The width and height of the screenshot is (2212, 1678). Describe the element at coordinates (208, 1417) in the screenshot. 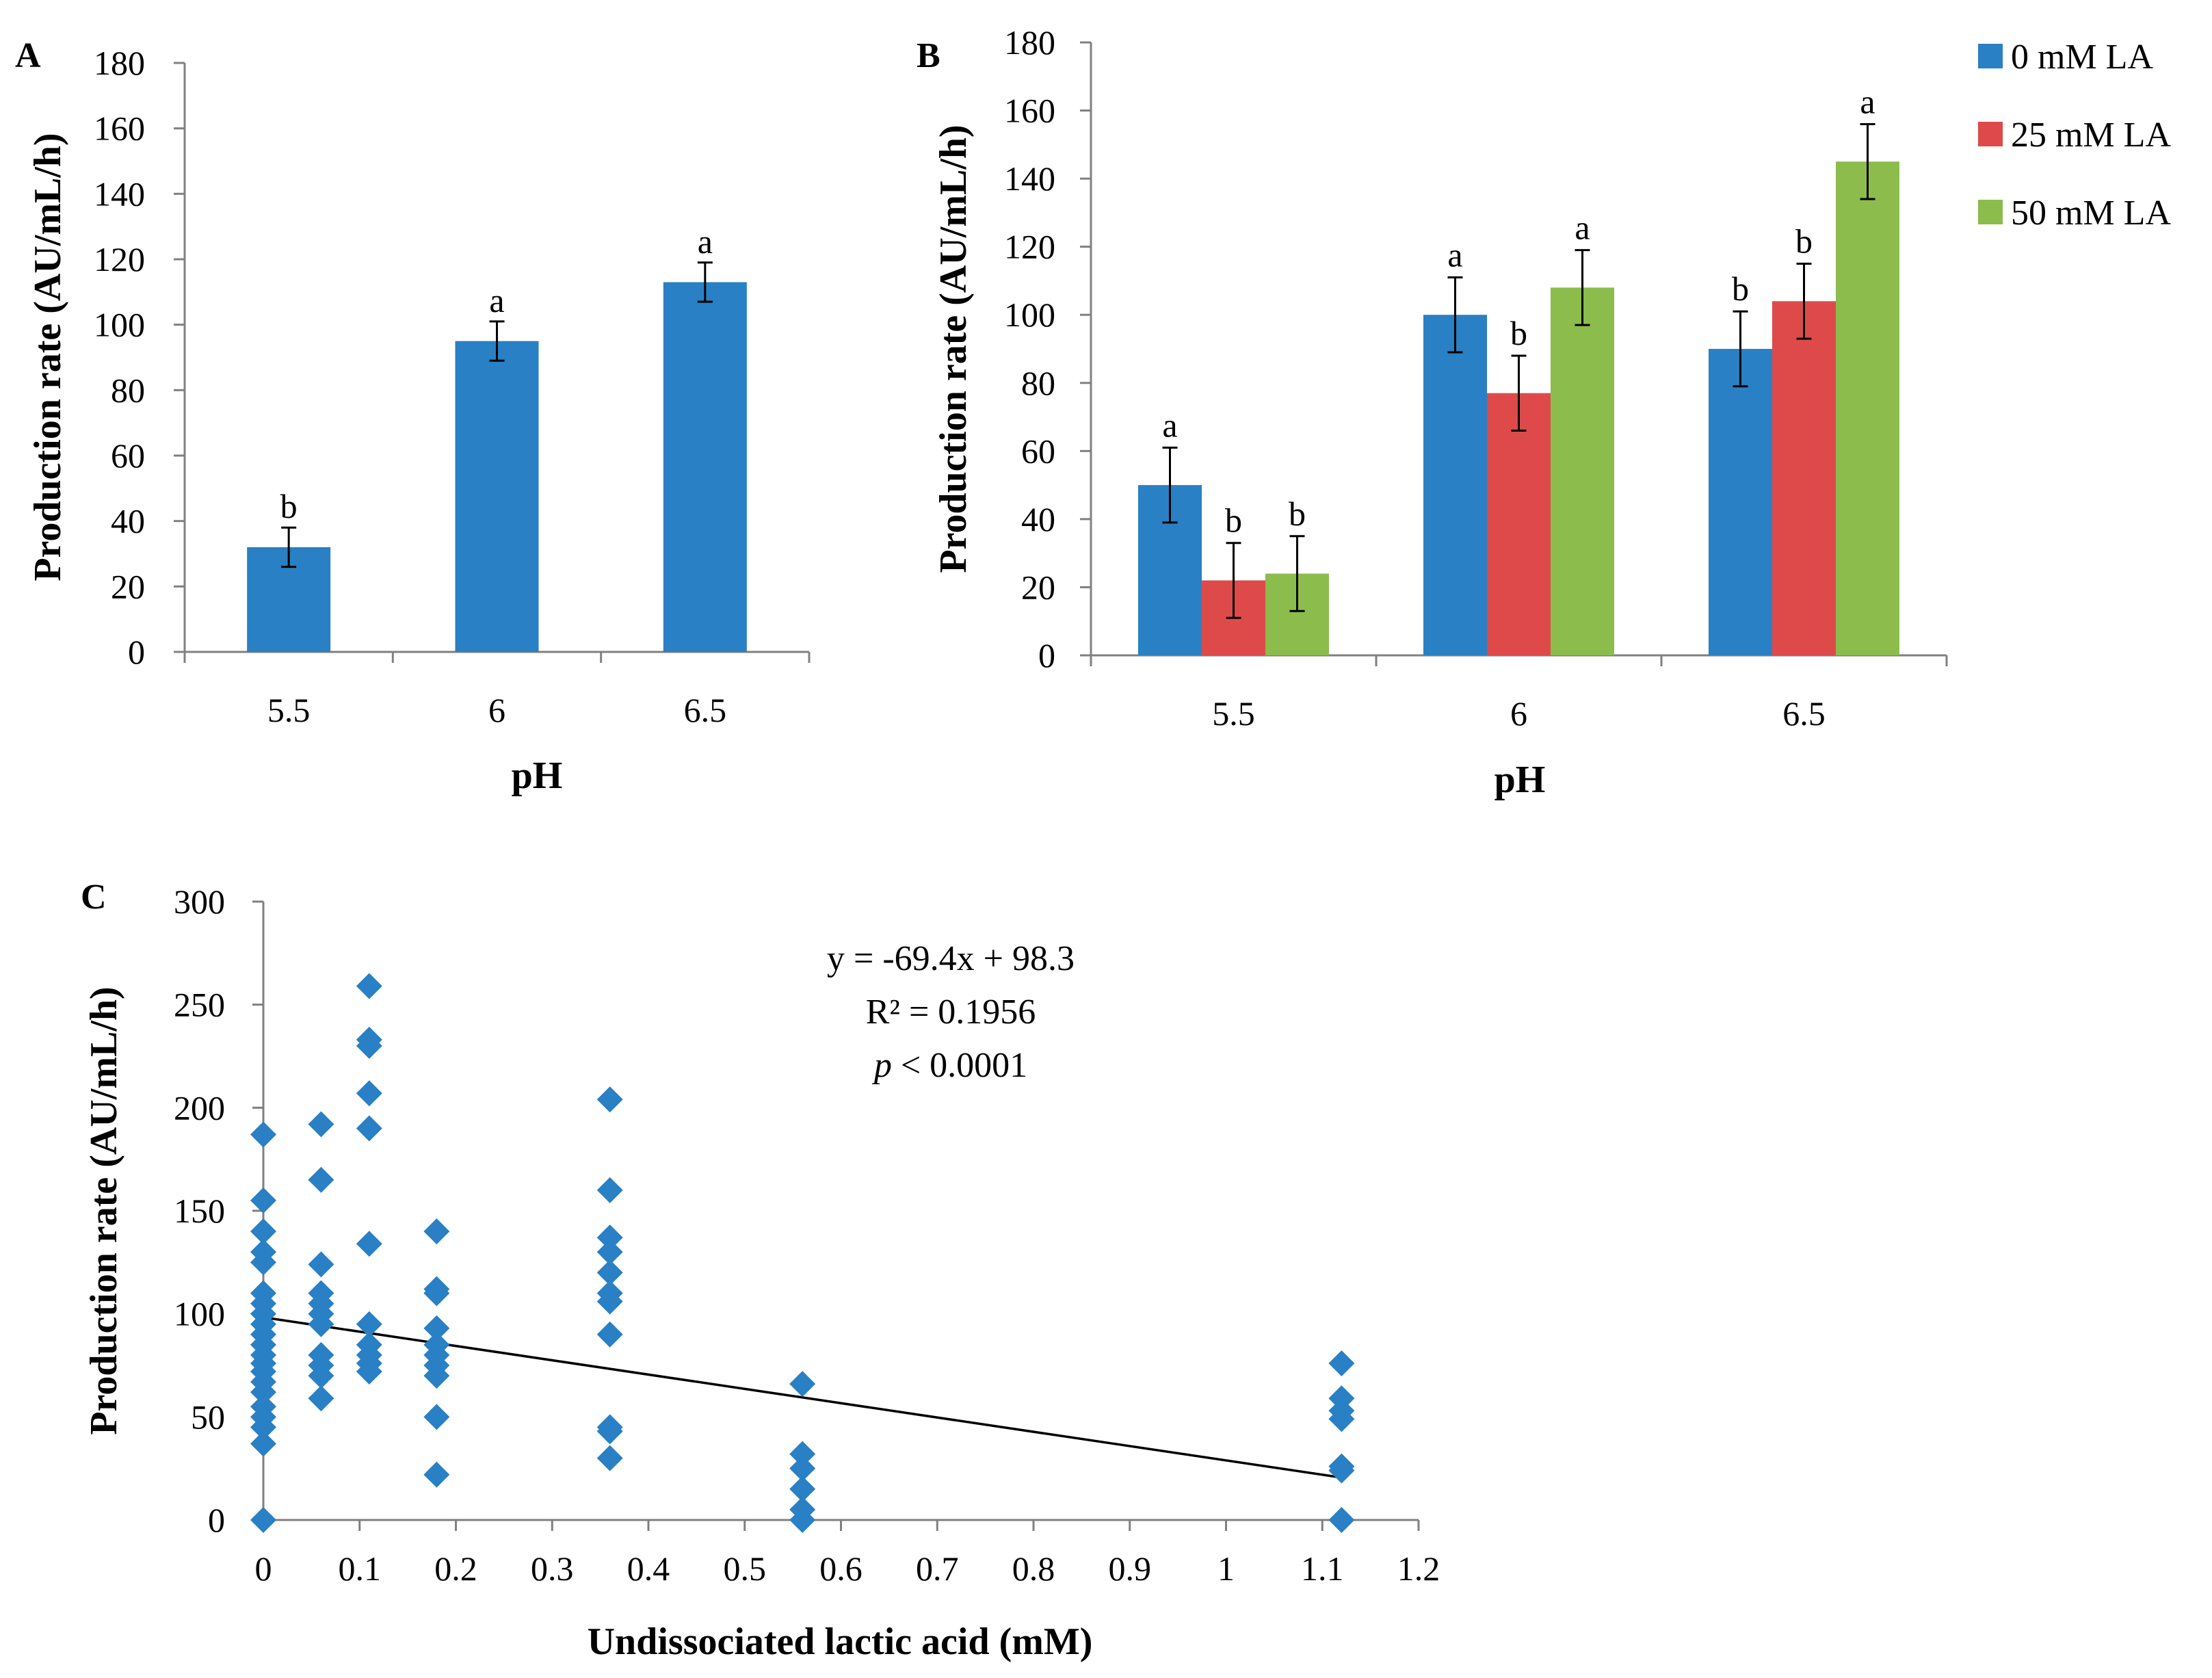

I see `y-tick-label: 50` at that location.